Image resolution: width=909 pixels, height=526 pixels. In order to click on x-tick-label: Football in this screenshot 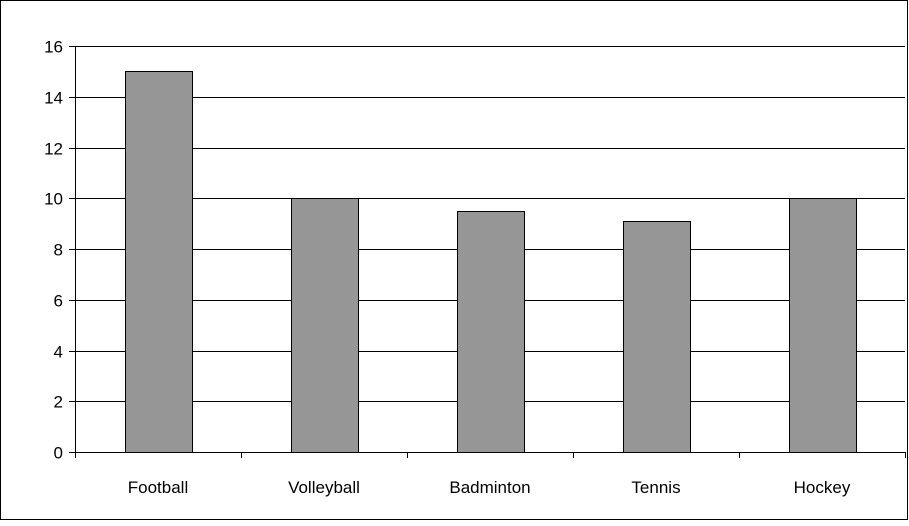, I will do `click(158, 487)`.